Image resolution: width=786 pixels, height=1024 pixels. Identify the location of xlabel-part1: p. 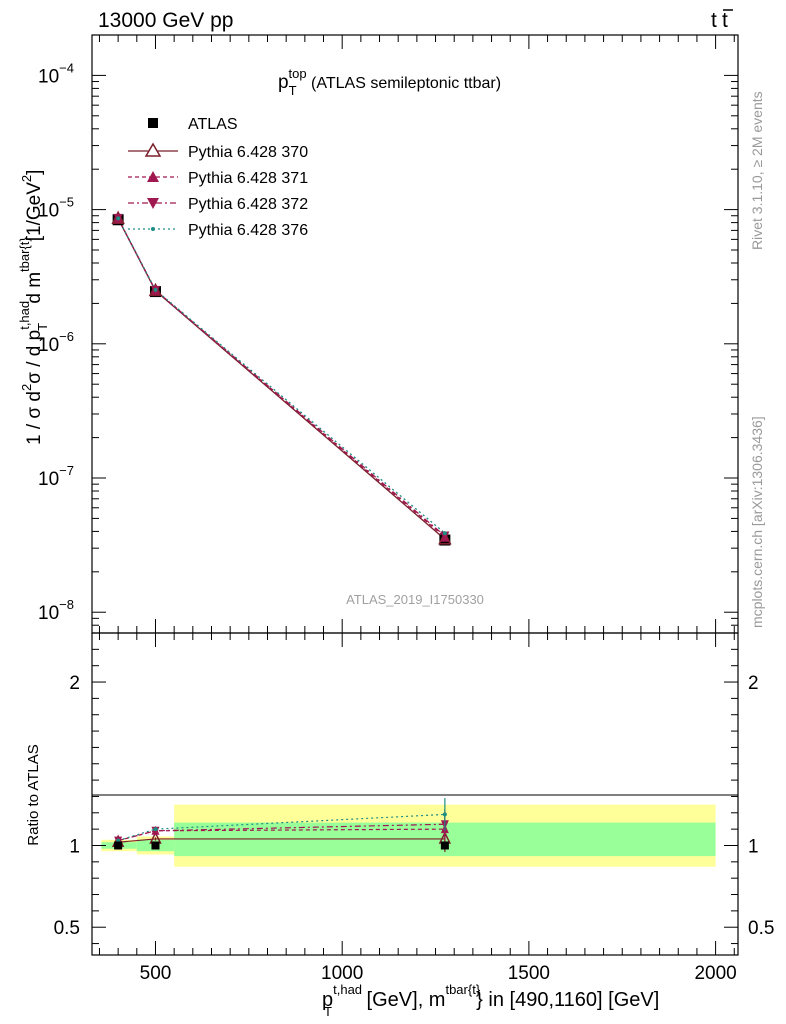
(327, 1000).